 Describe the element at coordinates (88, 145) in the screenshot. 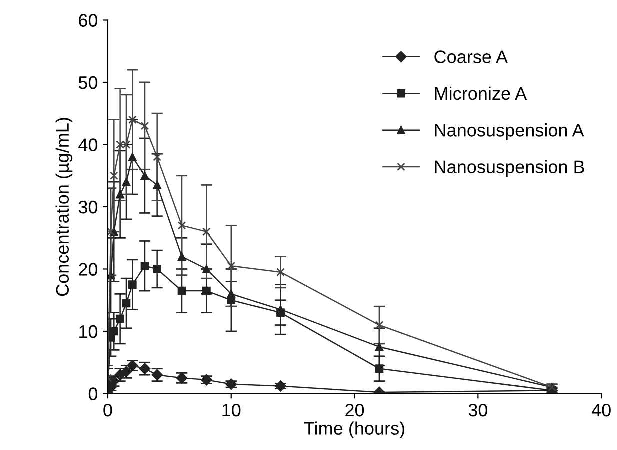

I see `y-tick-label: 40` at that location.